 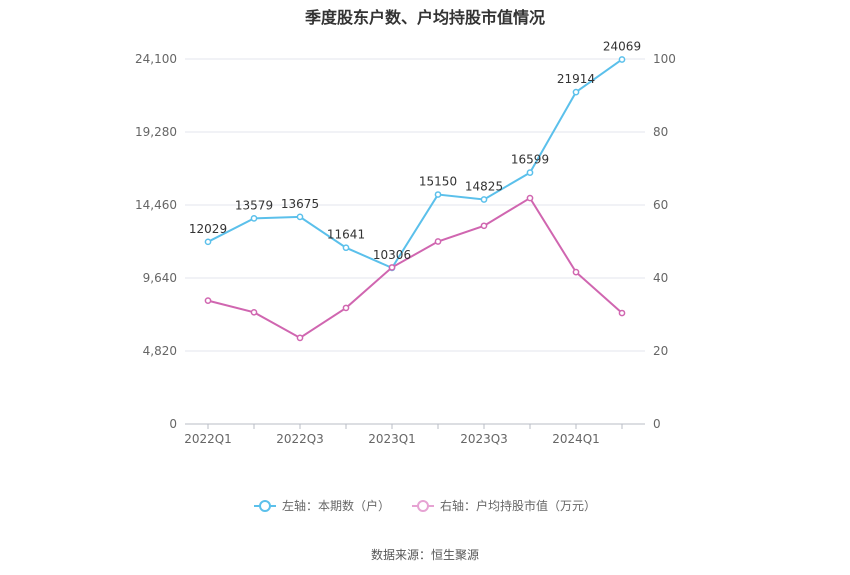 I want to click on chart-legend: 左轴：本期数（户） 右轴：户均持股市值（万元）, so click(x=425, y=505).